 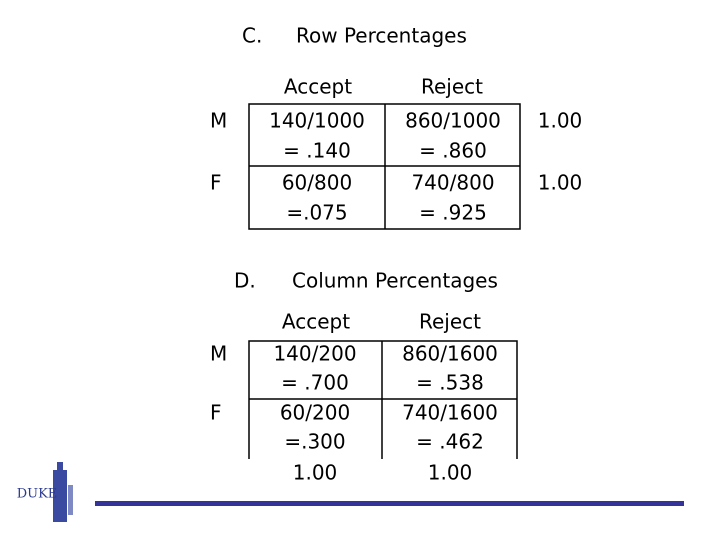 I want to click on logo-tower, so click(x=60, y=496).